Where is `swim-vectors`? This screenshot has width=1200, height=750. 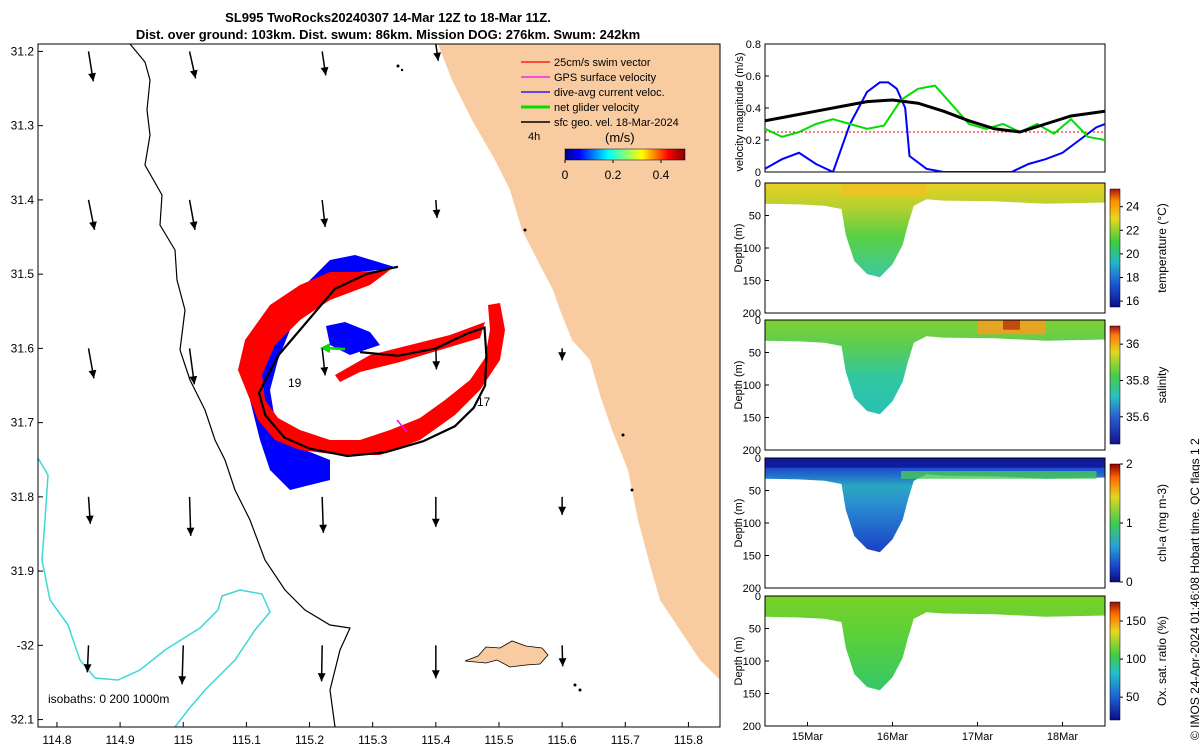 swim-vectors is located at coordinates (371, 362).